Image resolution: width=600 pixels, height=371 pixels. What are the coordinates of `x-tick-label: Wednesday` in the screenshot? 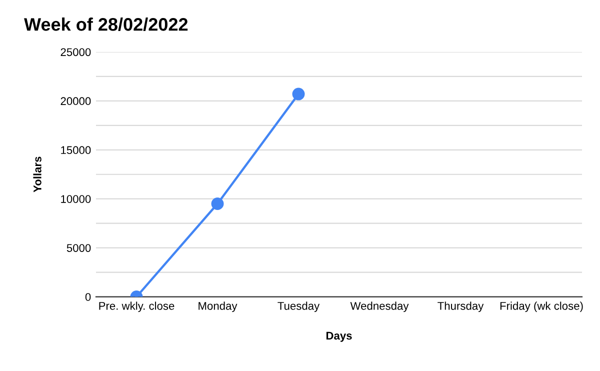 It's located at (379, 307).